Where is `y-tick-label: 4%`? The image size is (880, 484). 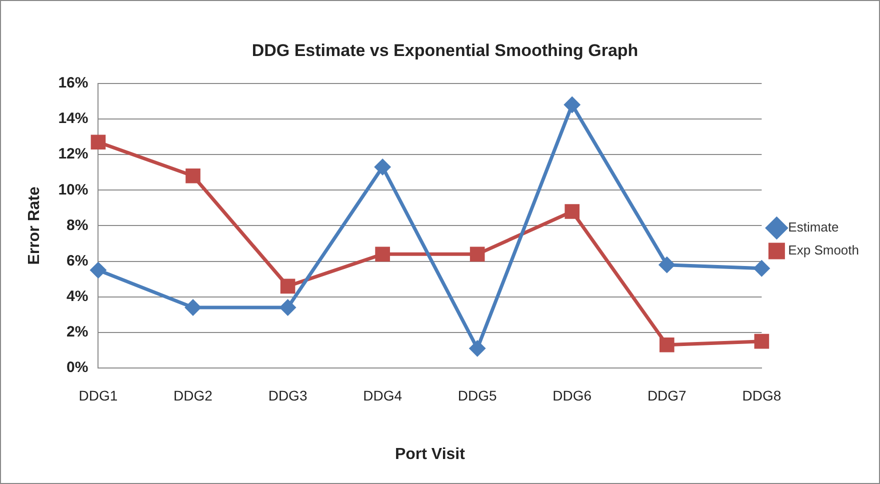
y-tick-label: 4% is located at coordinates (77, 296).